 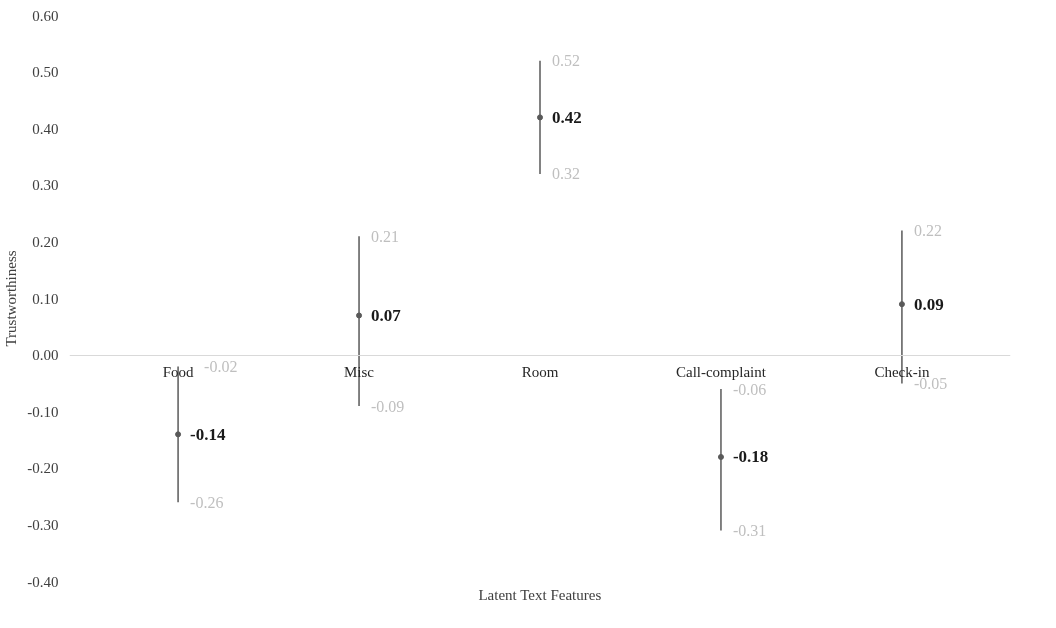 I want to click on y-tick-label: 0.60, so click(x=45, y=15).